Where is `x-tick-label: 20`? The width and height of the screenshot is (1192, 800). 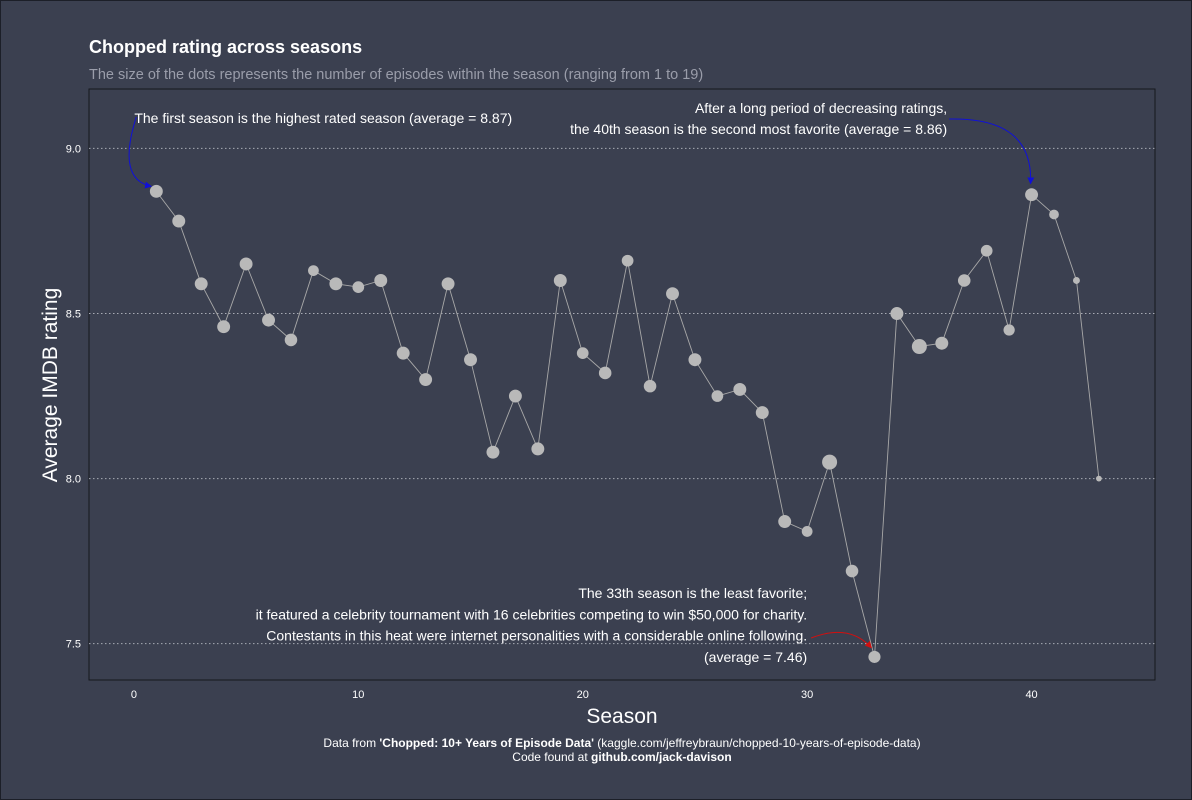 x-tick-label: 20 is located at coordinates (583, 695).